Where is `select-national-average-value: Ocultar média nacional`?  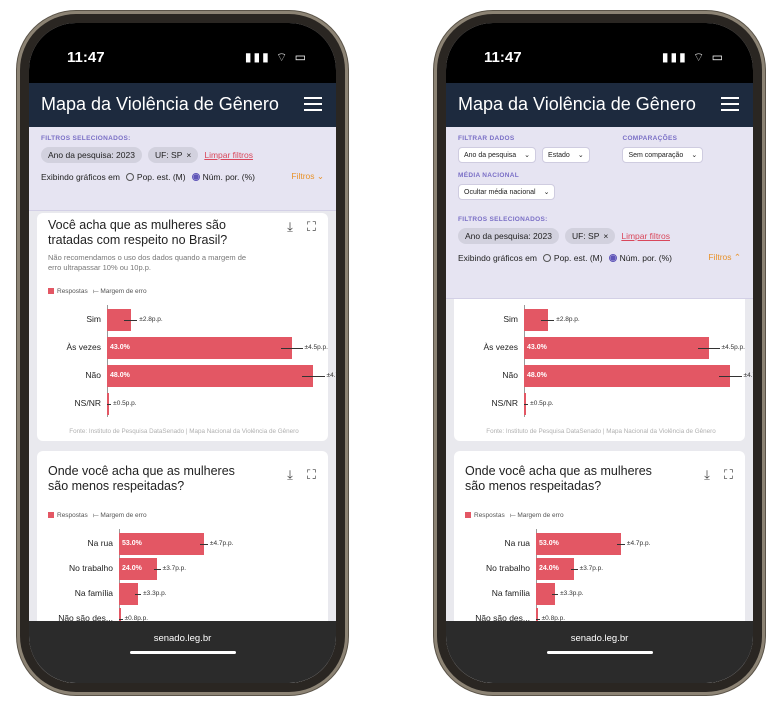
select-national-average-value: Ocultar média nacional is located at coordinates (500, 192).